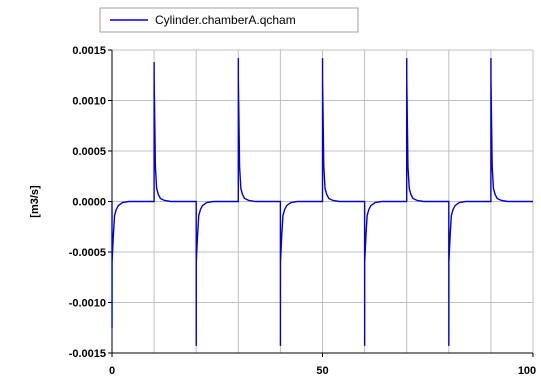 Image resolution: width=541 pixels, height=381 pixels. What do you see at coordinates (225, 20) in the screenshot?
I see `legend-series-label: Cylinder.chamberA.qcham` at bounding box center [225, 20].